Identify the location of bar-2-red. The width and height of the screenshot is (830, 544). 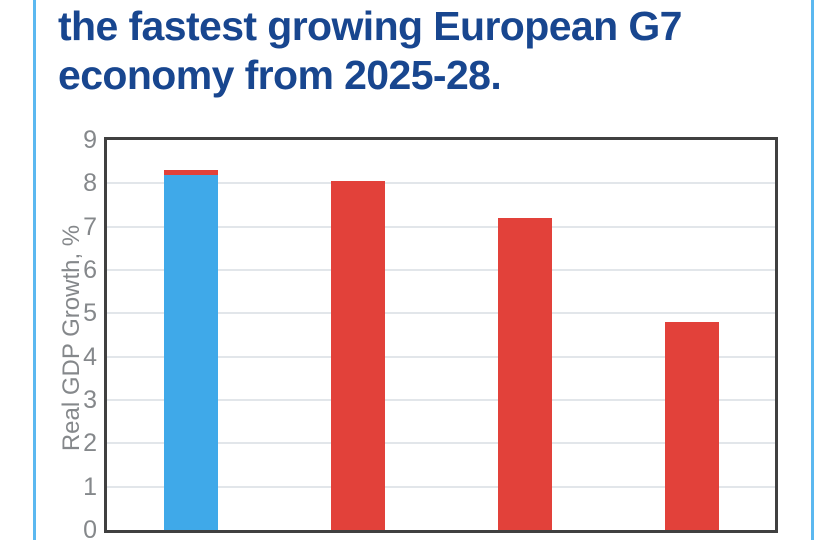
(357, 355).